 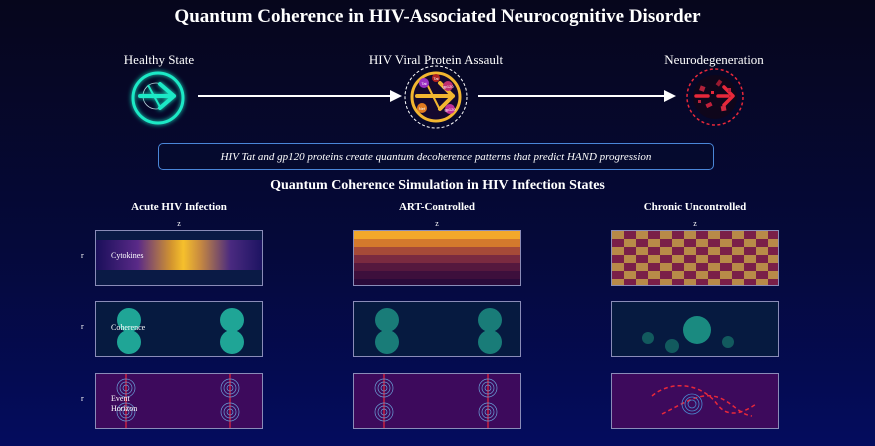 I want to click on protein-label: Nef, so click(x=422, y=108).